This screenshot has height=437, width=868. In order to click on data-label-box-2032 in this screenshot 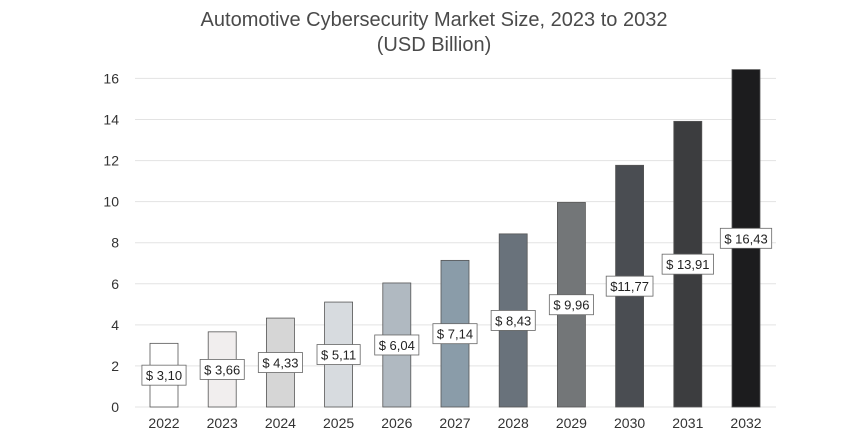, I will do `click(746, 238)`.